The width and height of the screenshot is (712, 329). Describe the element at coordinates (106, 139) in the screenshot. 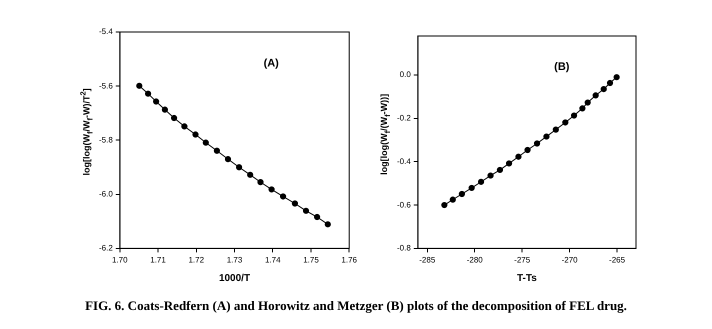

I see `y-tick-label: -5.8` at that location.